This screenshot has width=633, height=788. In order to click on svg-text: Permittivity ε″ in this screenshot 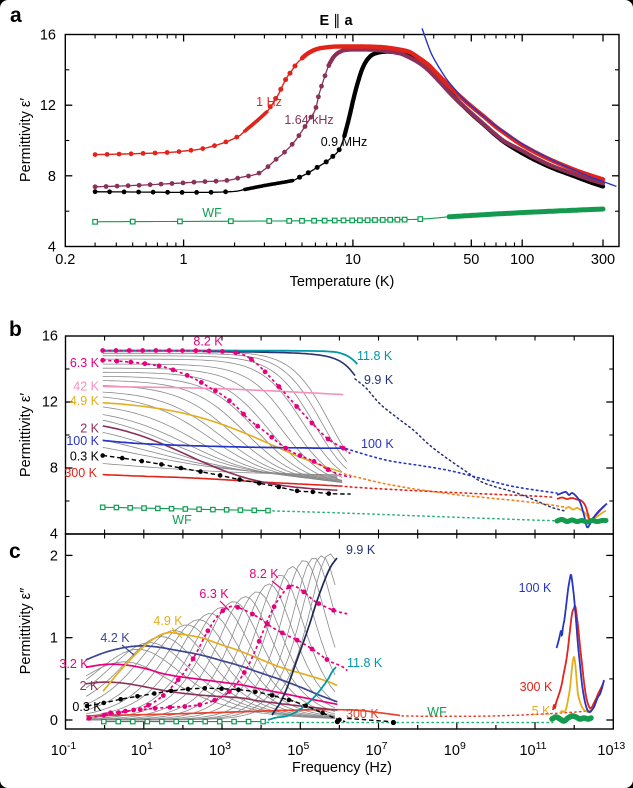, I will do `click(26, 631)`.